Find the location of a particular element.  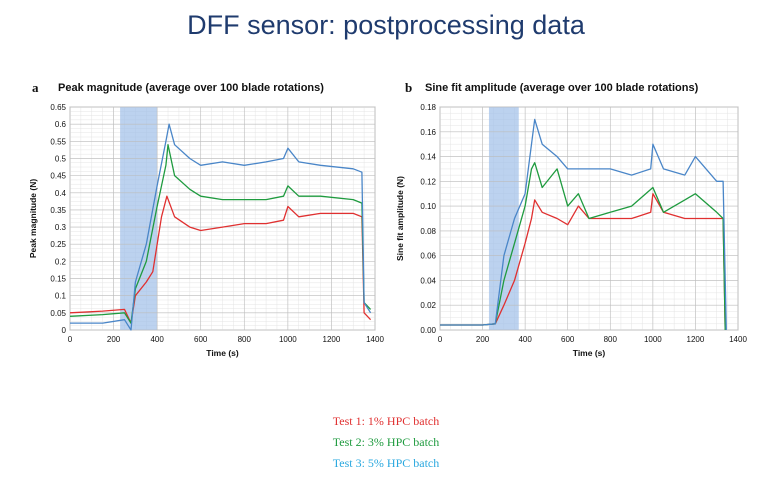

y-tick-label: 0.35 is located at coordinates (58, 210).